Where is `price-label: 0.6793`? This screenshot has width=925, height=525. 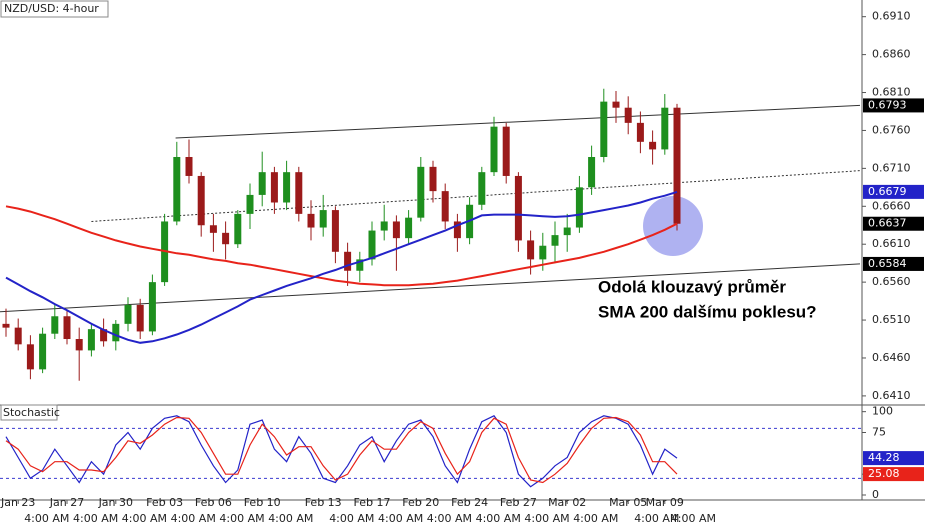
price-label: 0.6793 is located at coordinates (887, 104).